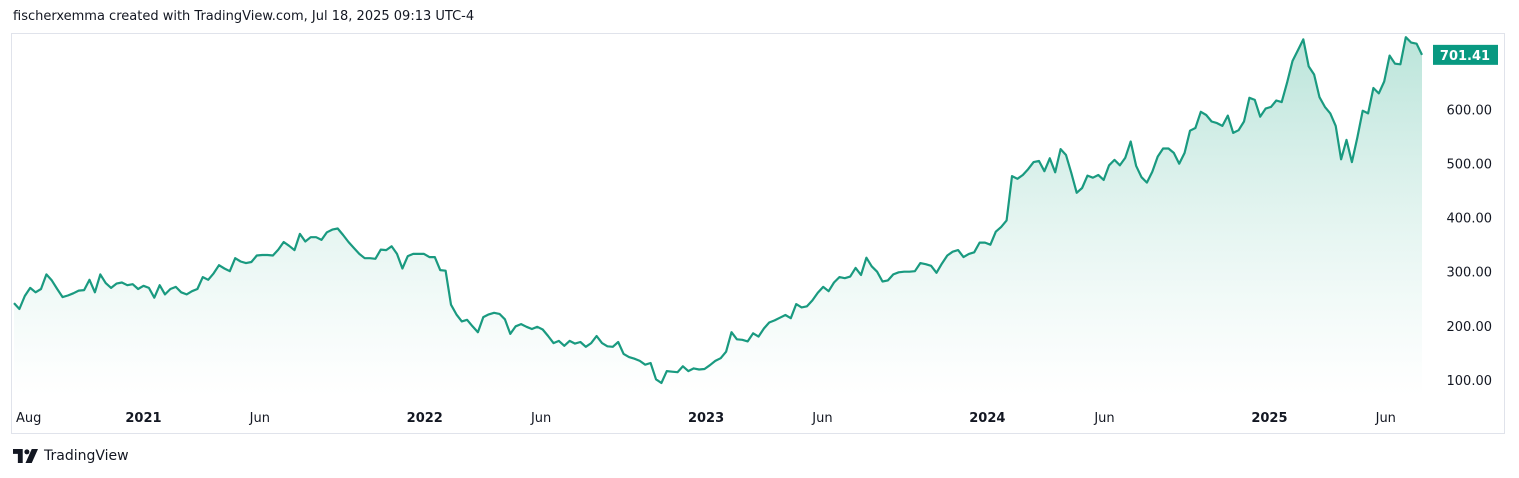 The image size is (1519, 478). I want to click on tradingview-footer: TradingView, so click(71, 456).